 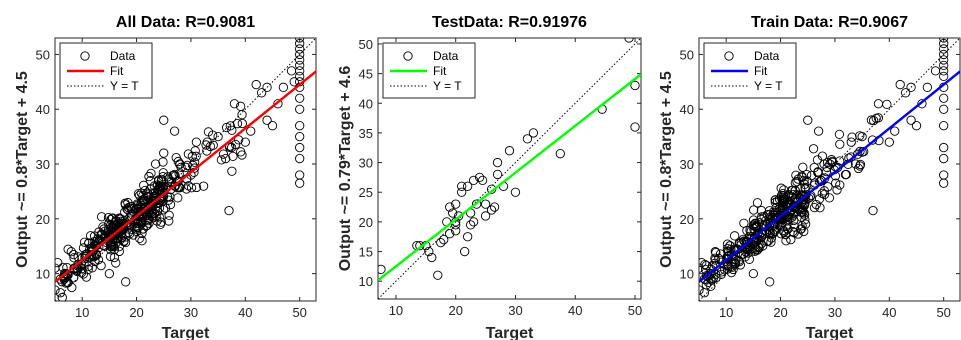 I want to click on x-tick-label: 10, so click(x=82, y=312).